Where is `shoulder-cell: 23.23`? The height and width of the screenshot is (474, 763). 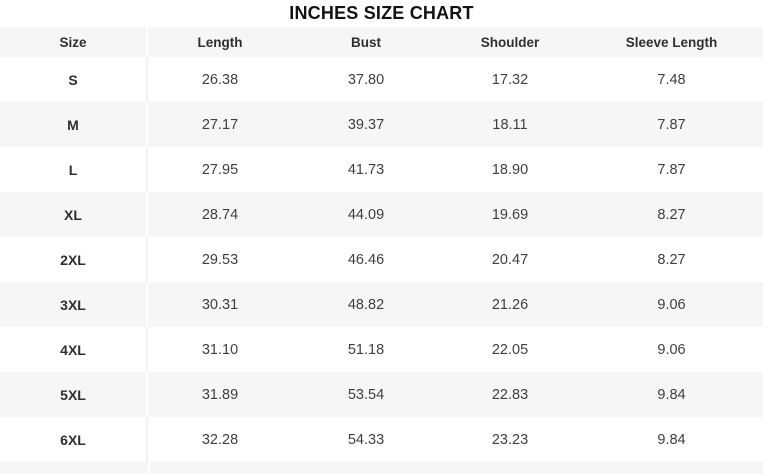
shoulder-cell: 23.23 is located at coordinates (510, 439).